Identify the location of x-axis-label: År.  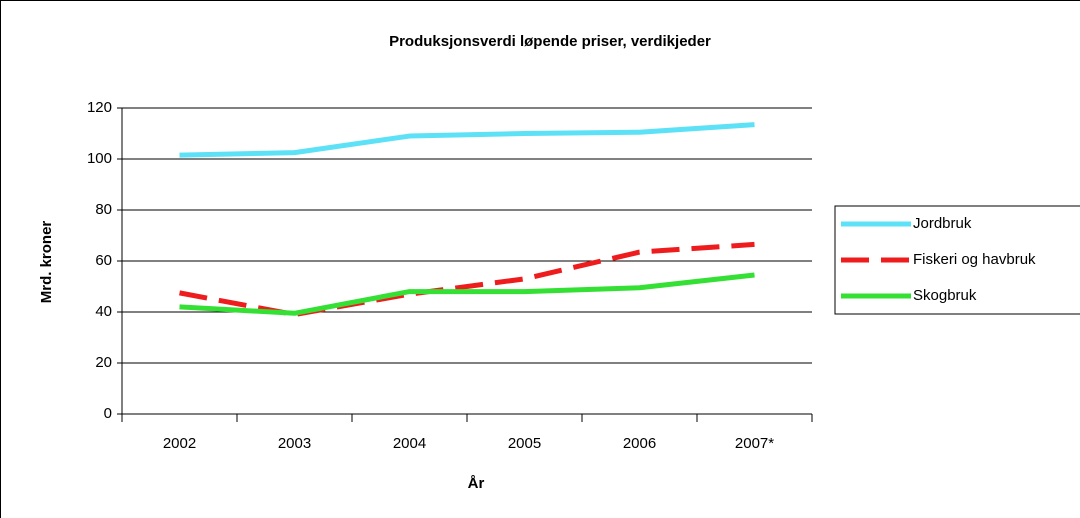
(476, 483).